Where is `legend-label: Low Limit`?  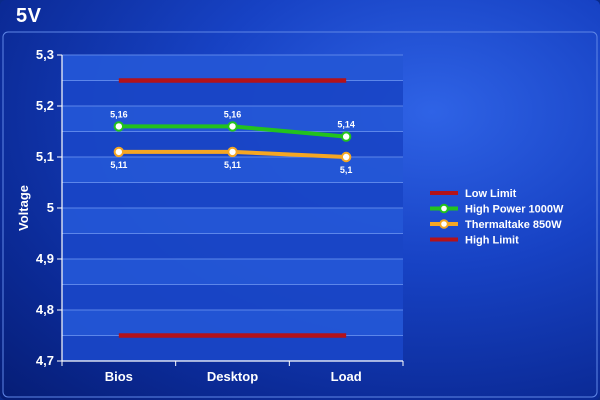
legend-label: Low Limit is located at coordinates (491, 194).